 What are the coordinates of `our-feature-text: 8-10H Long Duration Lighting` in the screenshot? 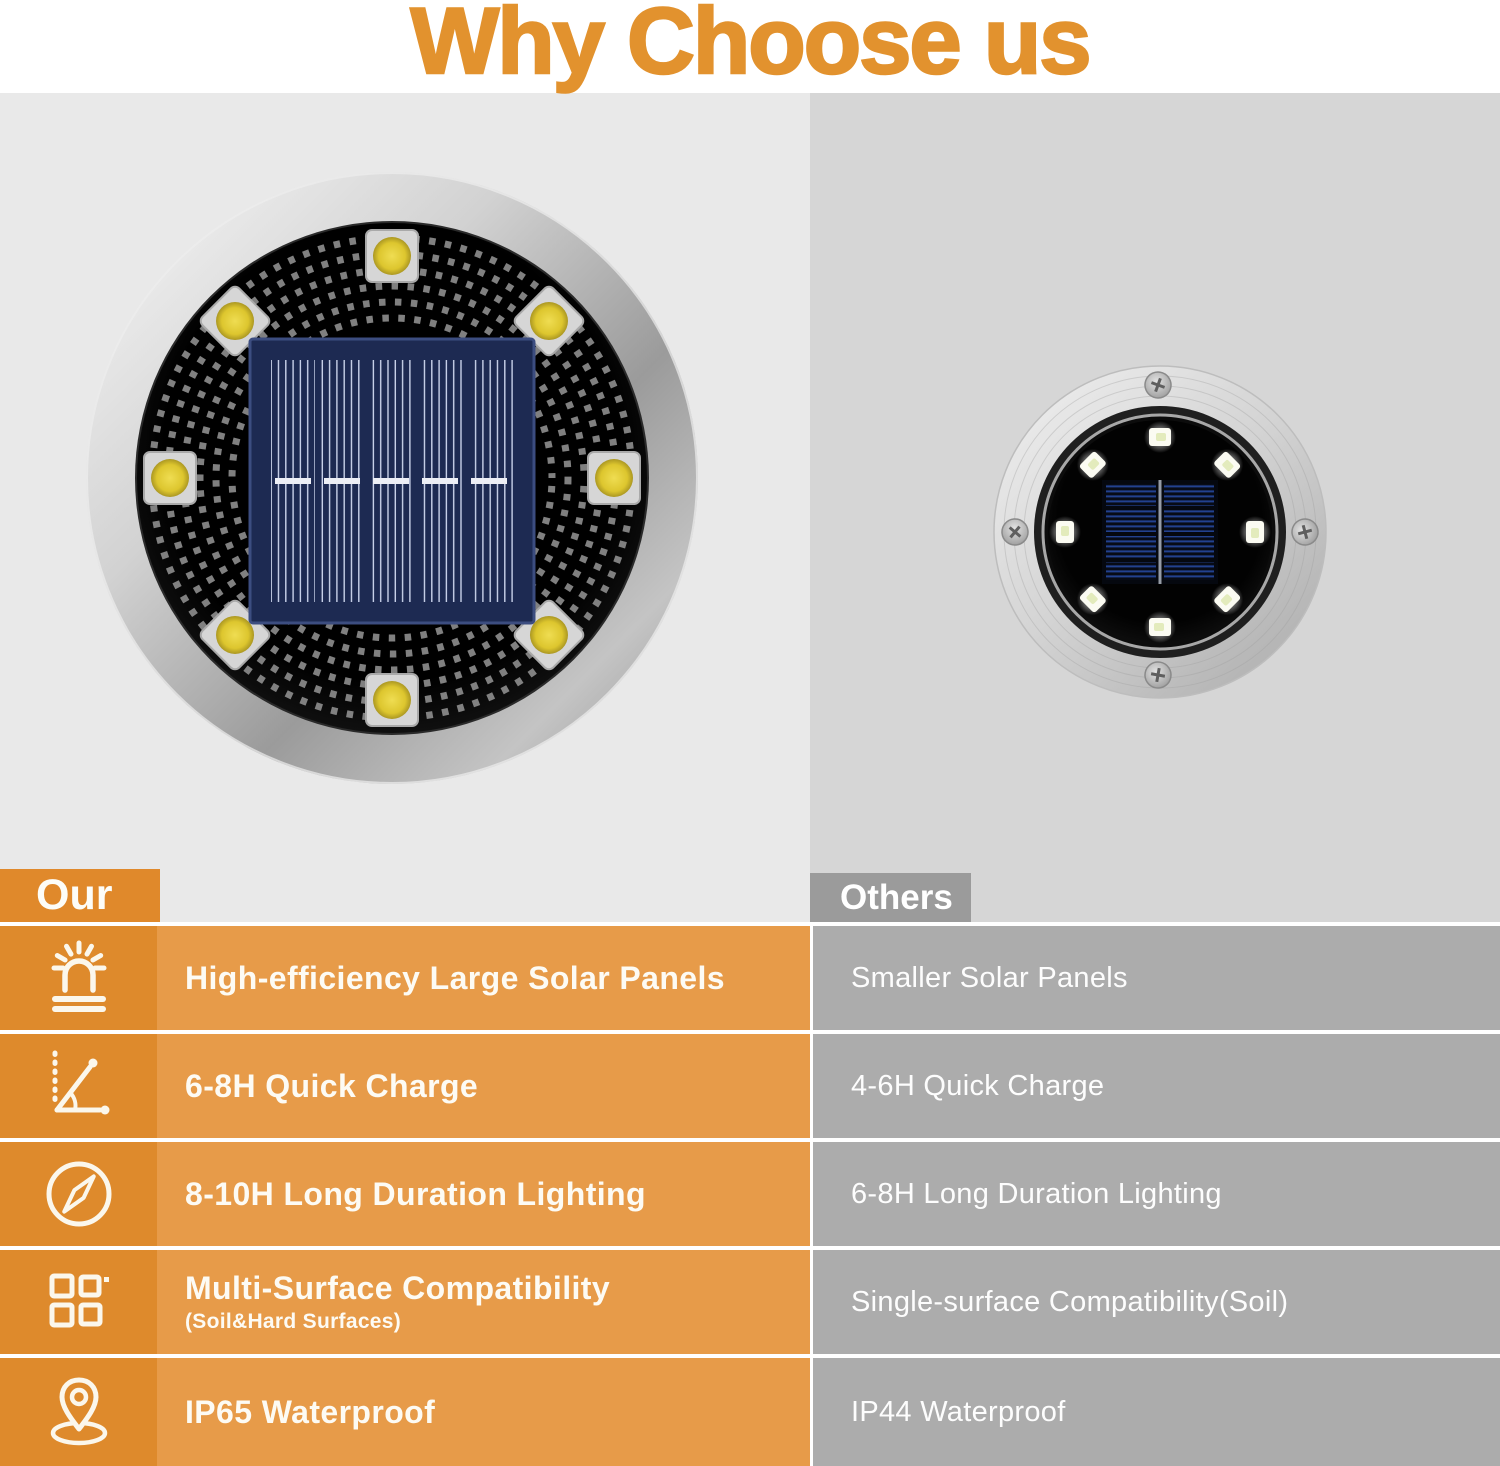 It's located at (415, 1193).